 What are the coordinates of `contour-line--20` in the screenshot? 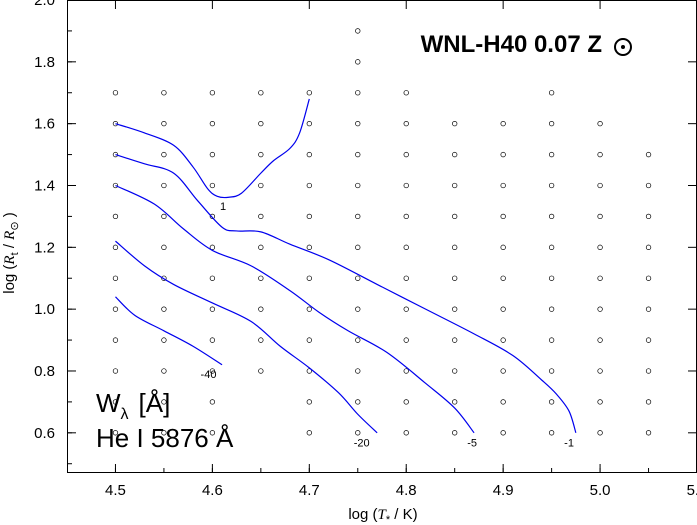 It's located at (246, 337).